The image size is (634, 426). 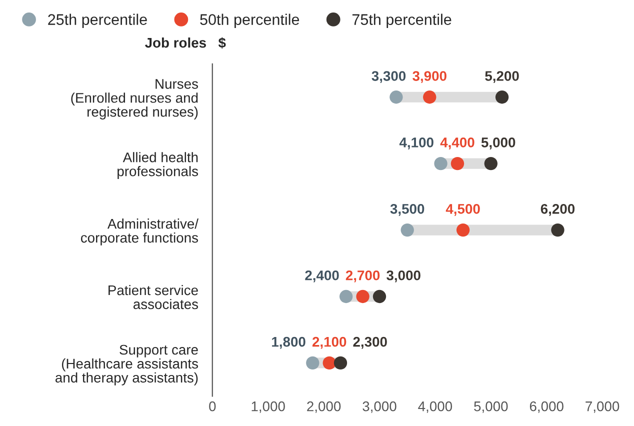 What do you see at coordinates (363, 276) in the screenshot?
I see `data-label: 2,700` at bounding box center [363, 276].